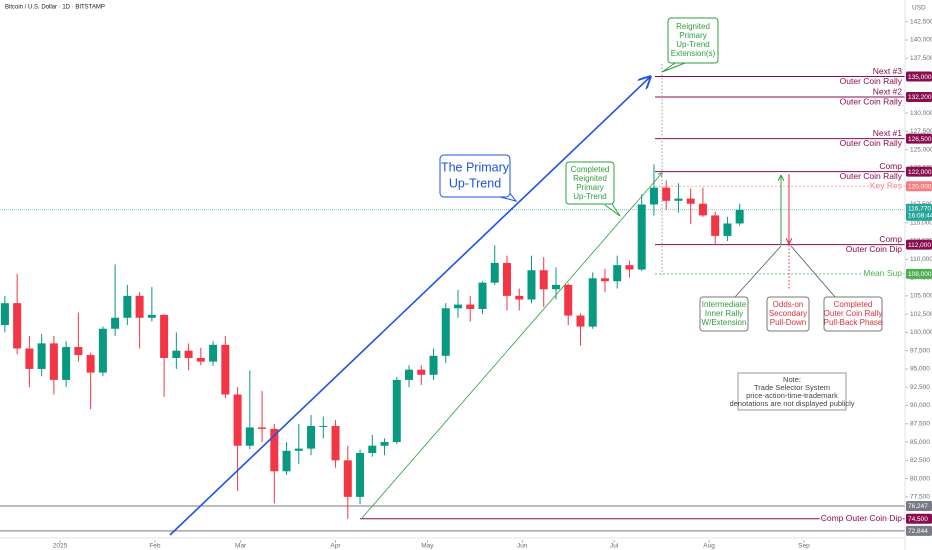 This screenshot has width=932, height=550. I want to click on level-label: Next #2, so click(888, 91).